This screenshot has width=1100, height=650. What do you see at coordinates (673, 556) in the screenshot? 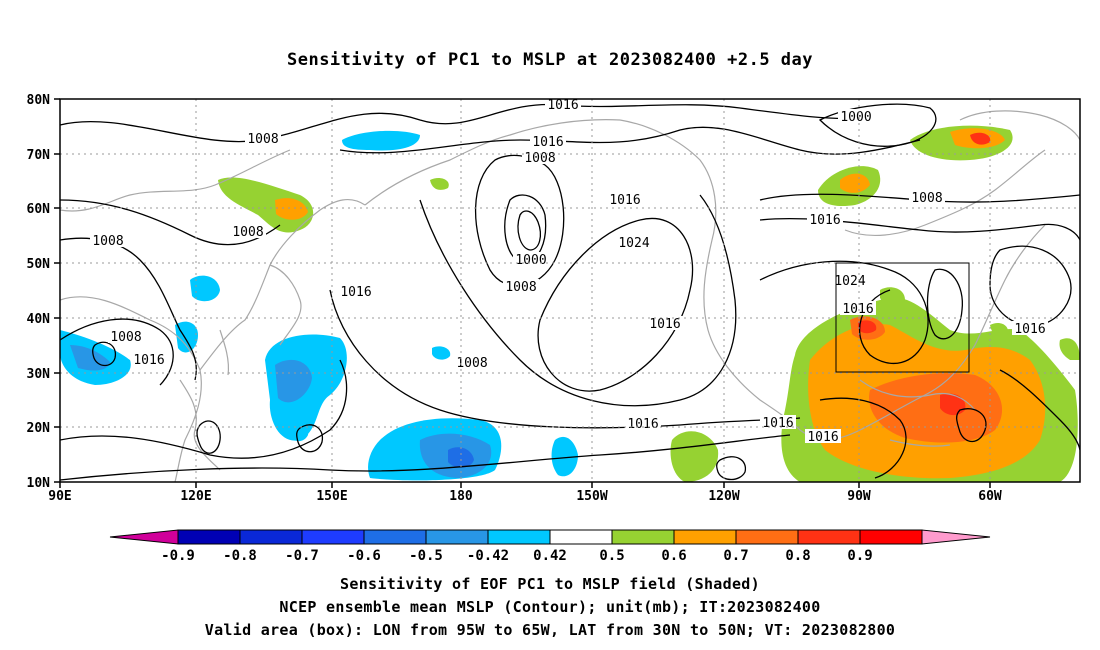
I see `colorbar-label: 0.6` at bounding box center [673, 556].